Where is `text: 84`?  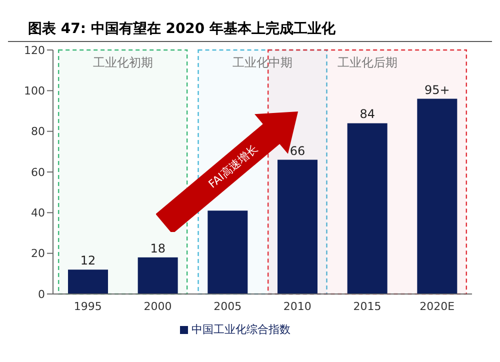 text: 84 is located at coordinates (367, 114).